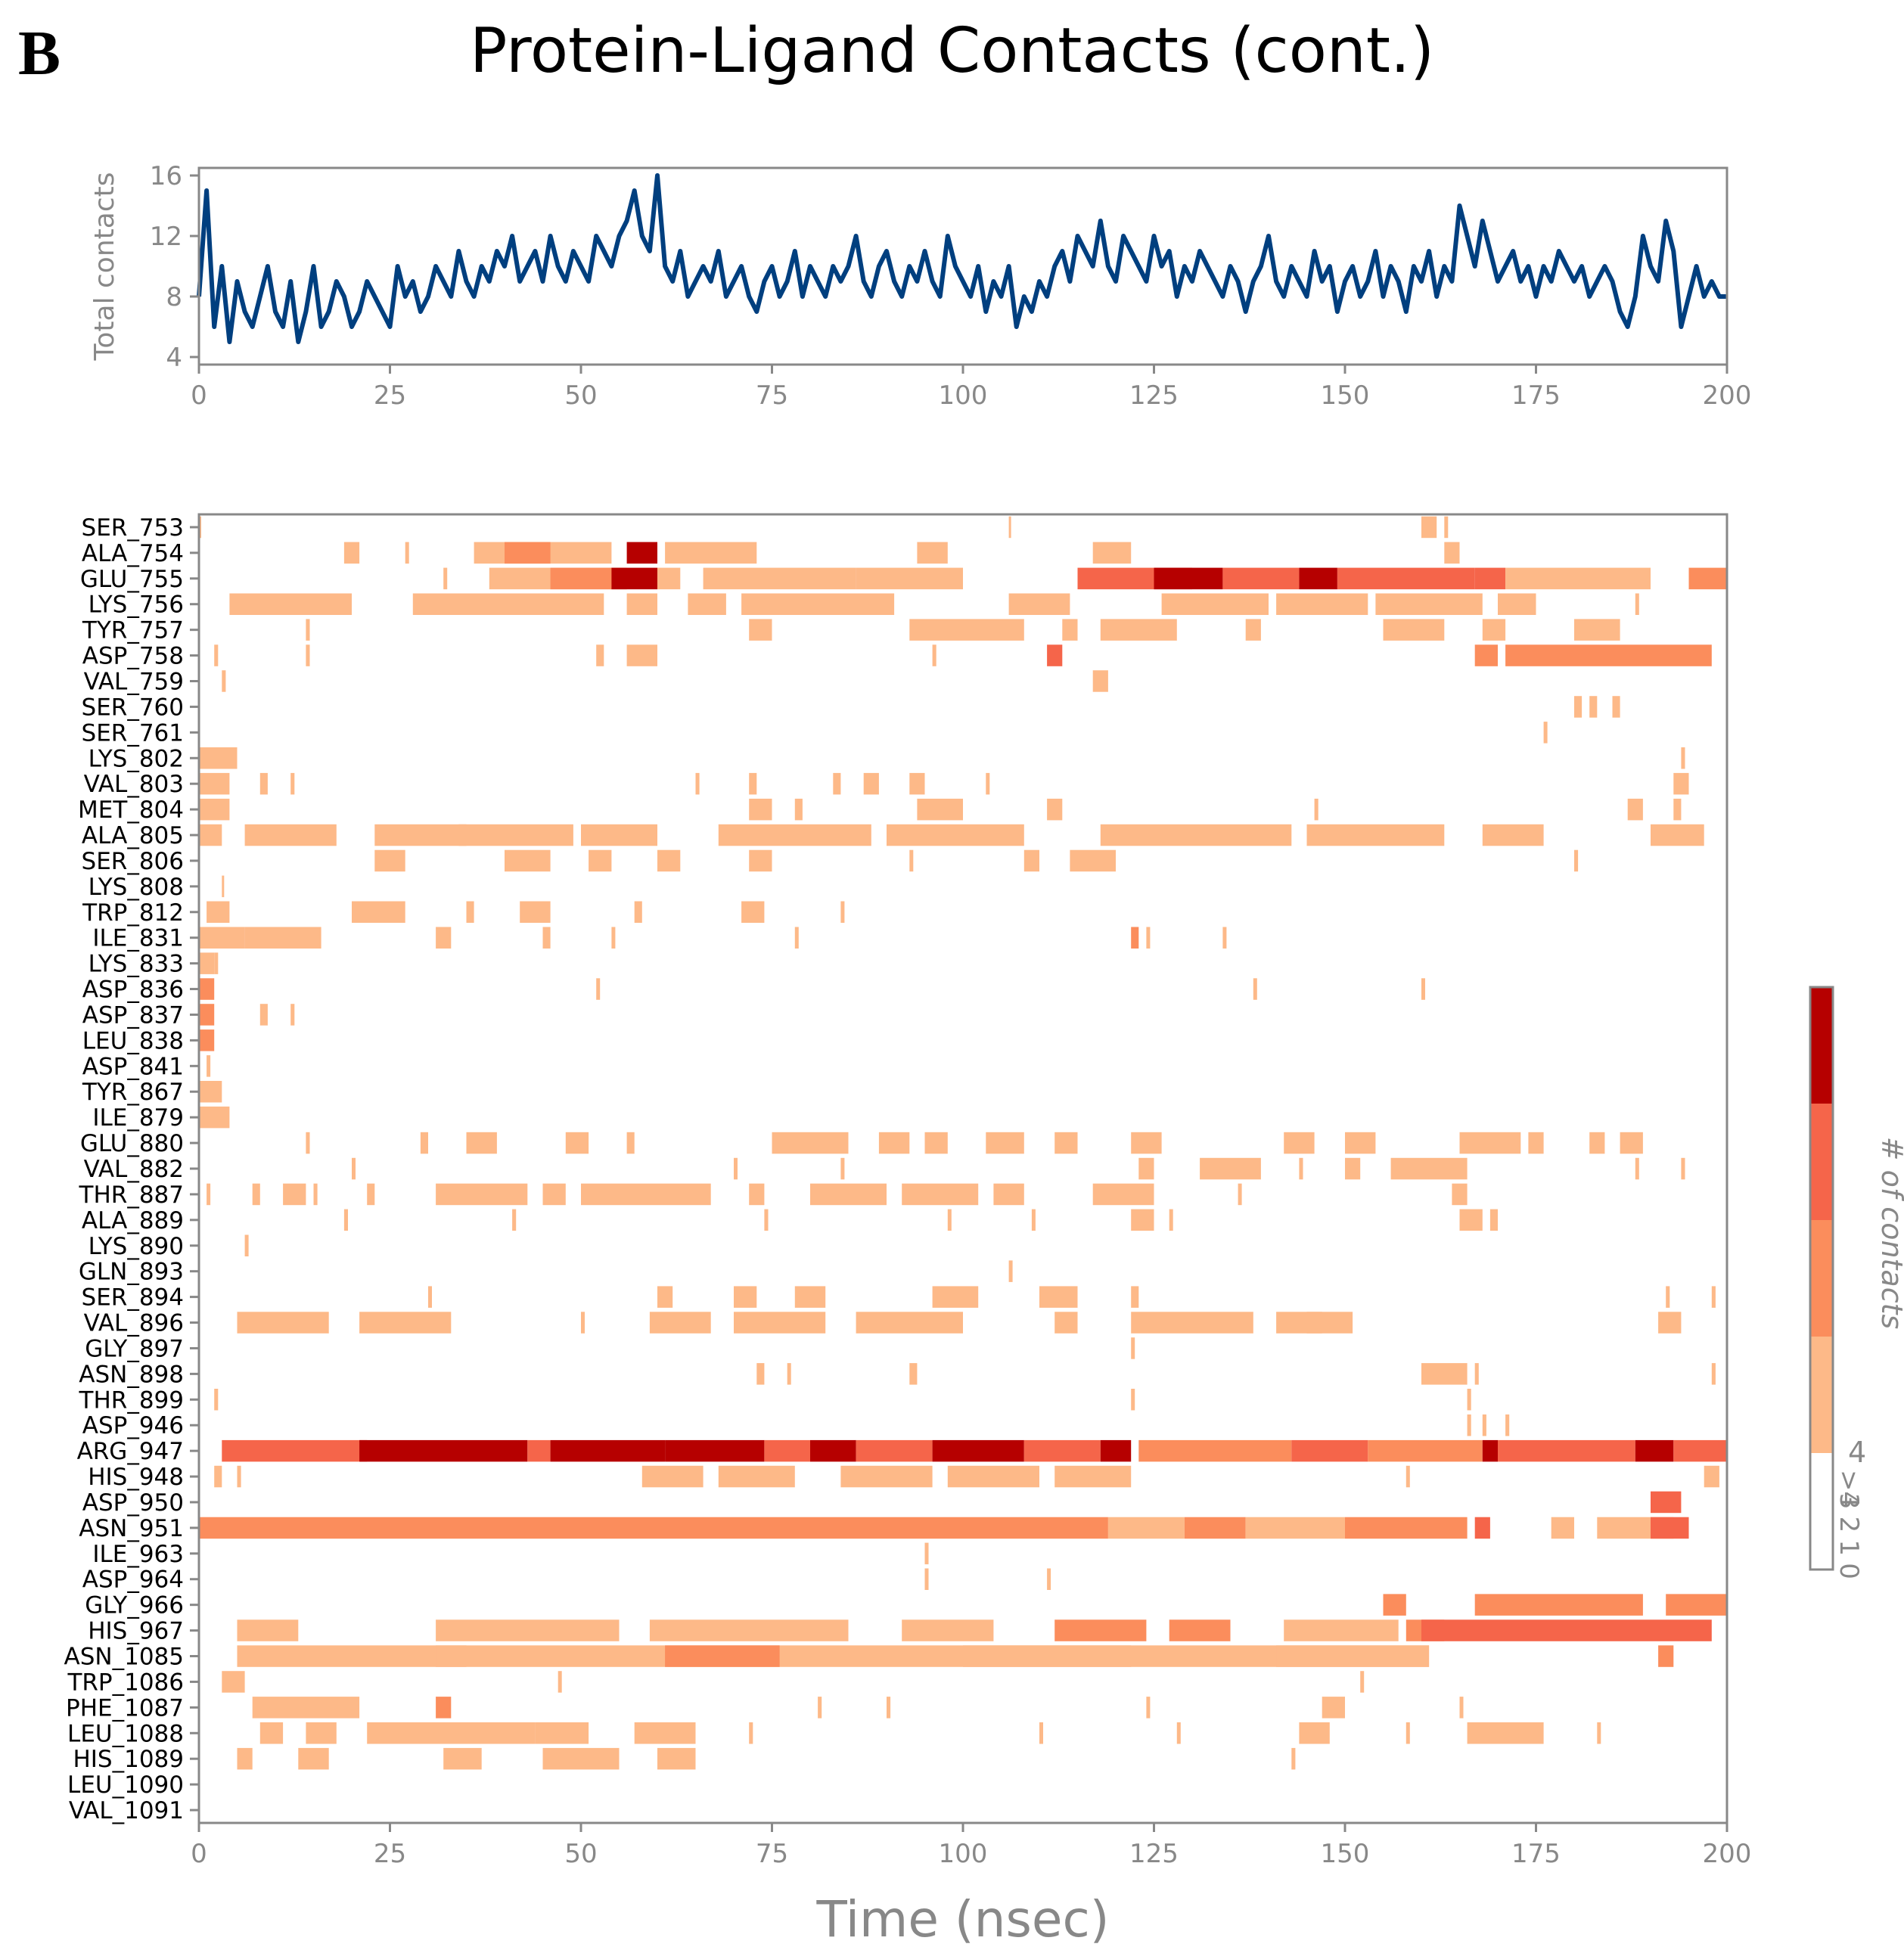 This screenshot has width=1904, height=1950. I want to click on colorbar-tick-label: 1, so click(1849, 1547).